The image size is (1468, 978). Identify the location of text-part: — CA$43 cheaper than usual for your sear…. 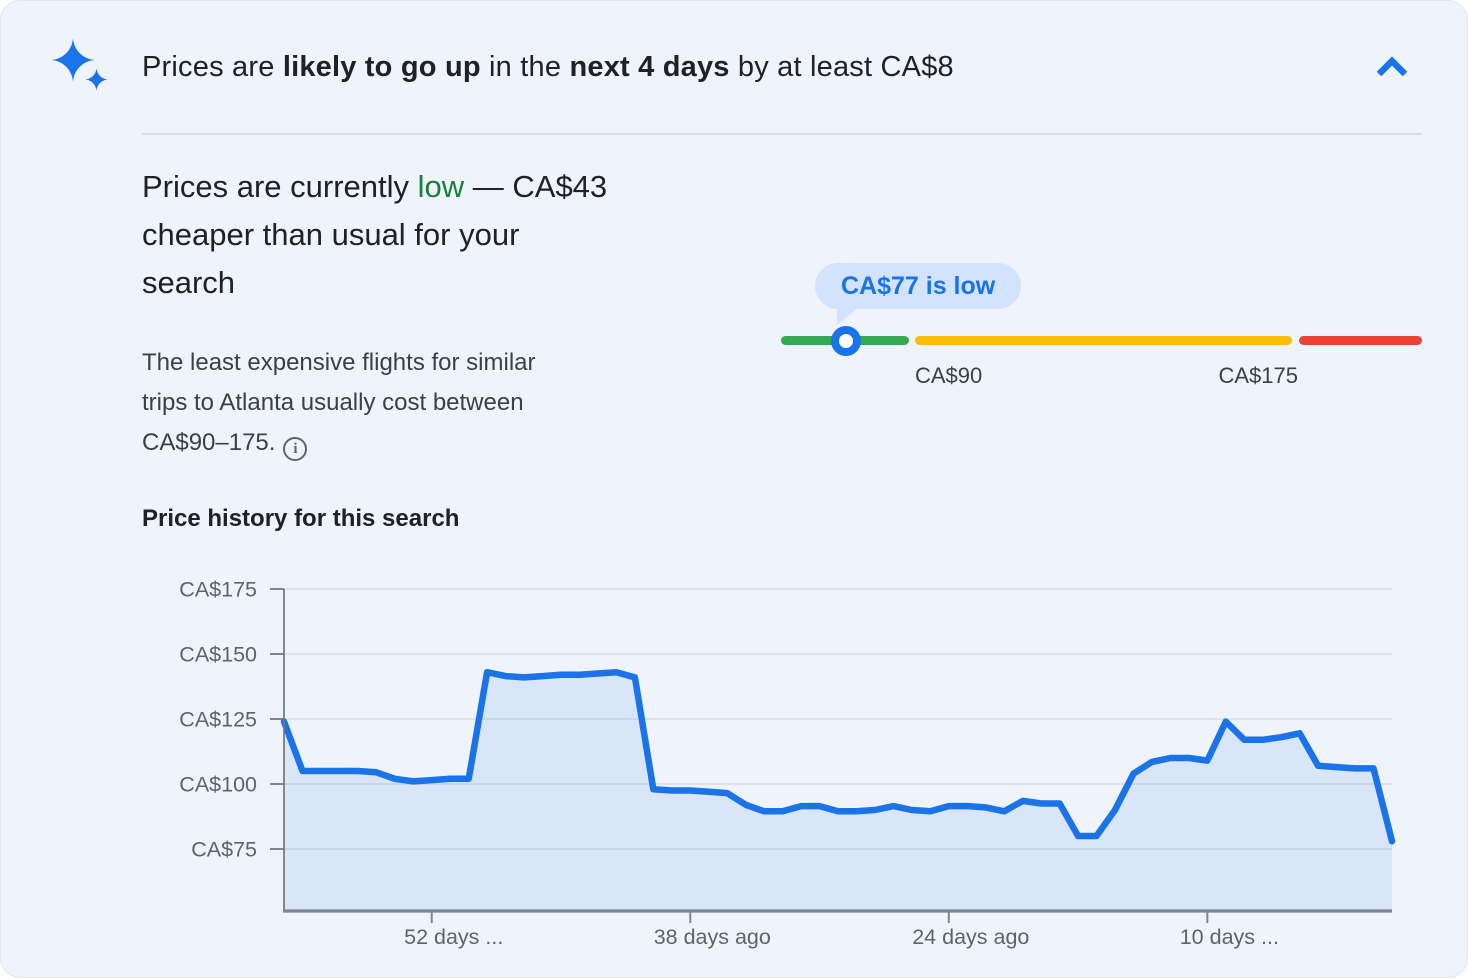
(375, 234).